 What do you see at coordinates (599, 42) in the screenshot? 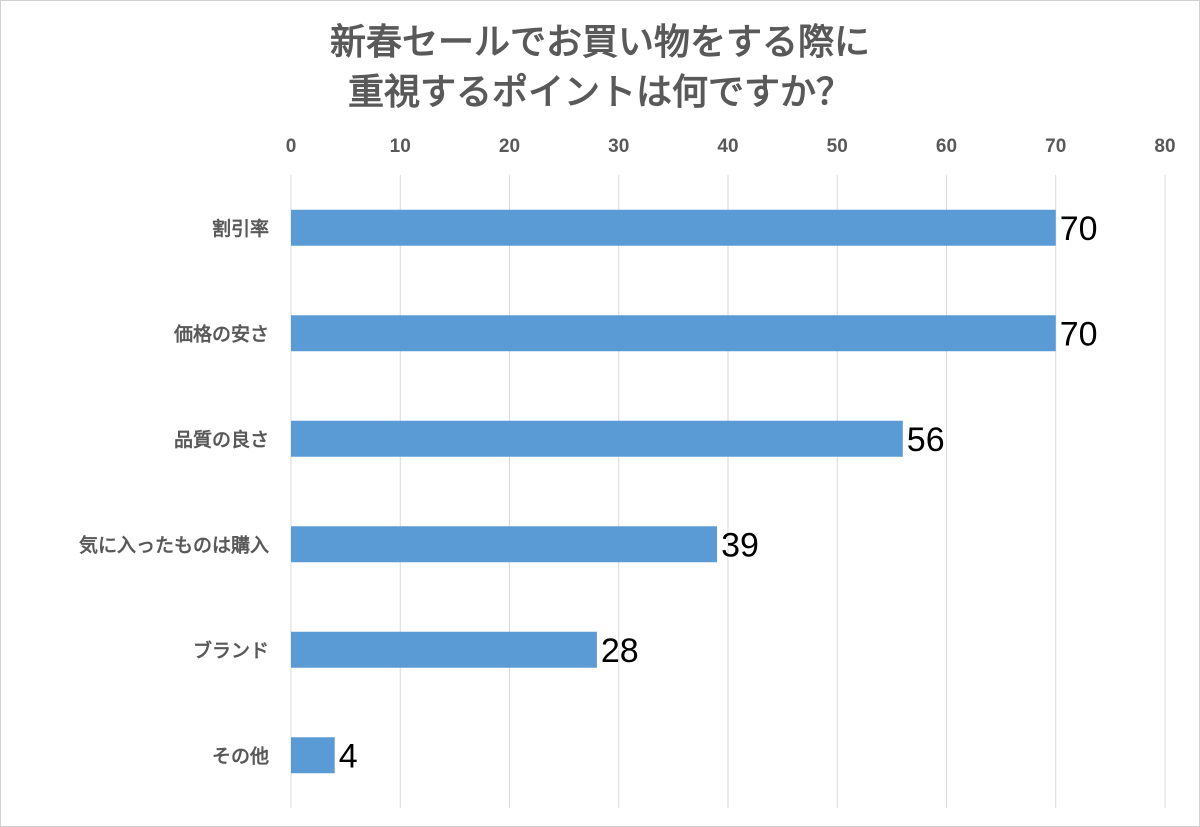
I see `chart-title-line-1: 新春セールでお買い物をする際に` at bounding box center [599, 42].